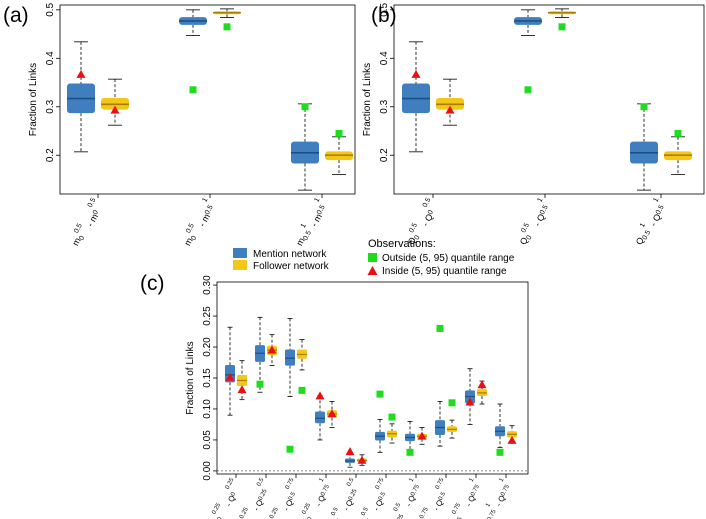 The width and height of the screenshot is (706, 519). Describe the element at coordinates (343, 498) in the screenshot. I see `x-tick-label: Q0.250.5 - Q0.250.5` at that location.